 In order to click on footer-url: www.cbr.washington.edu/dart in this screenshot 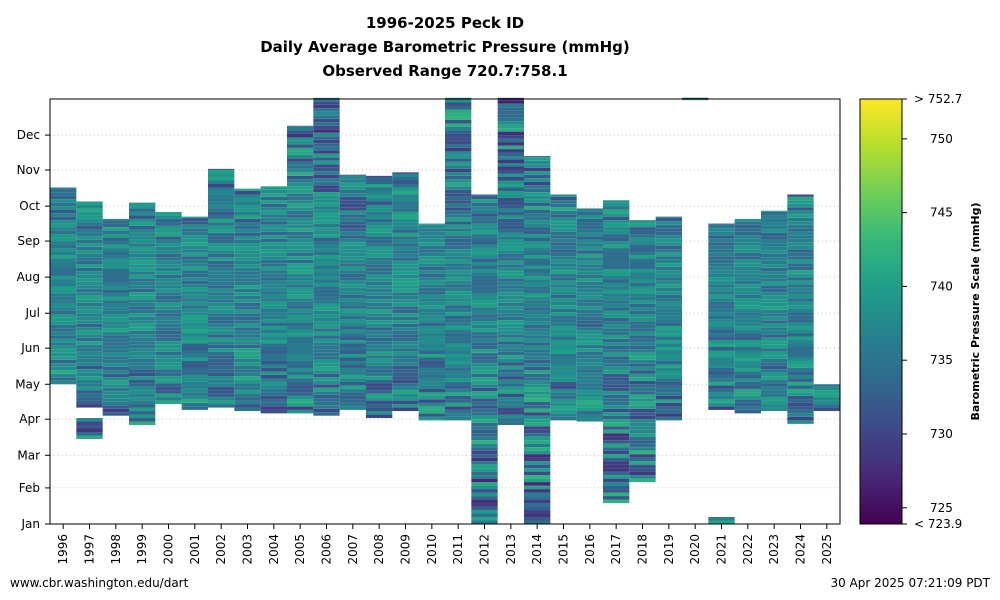, I will do `click(99, 583)`.